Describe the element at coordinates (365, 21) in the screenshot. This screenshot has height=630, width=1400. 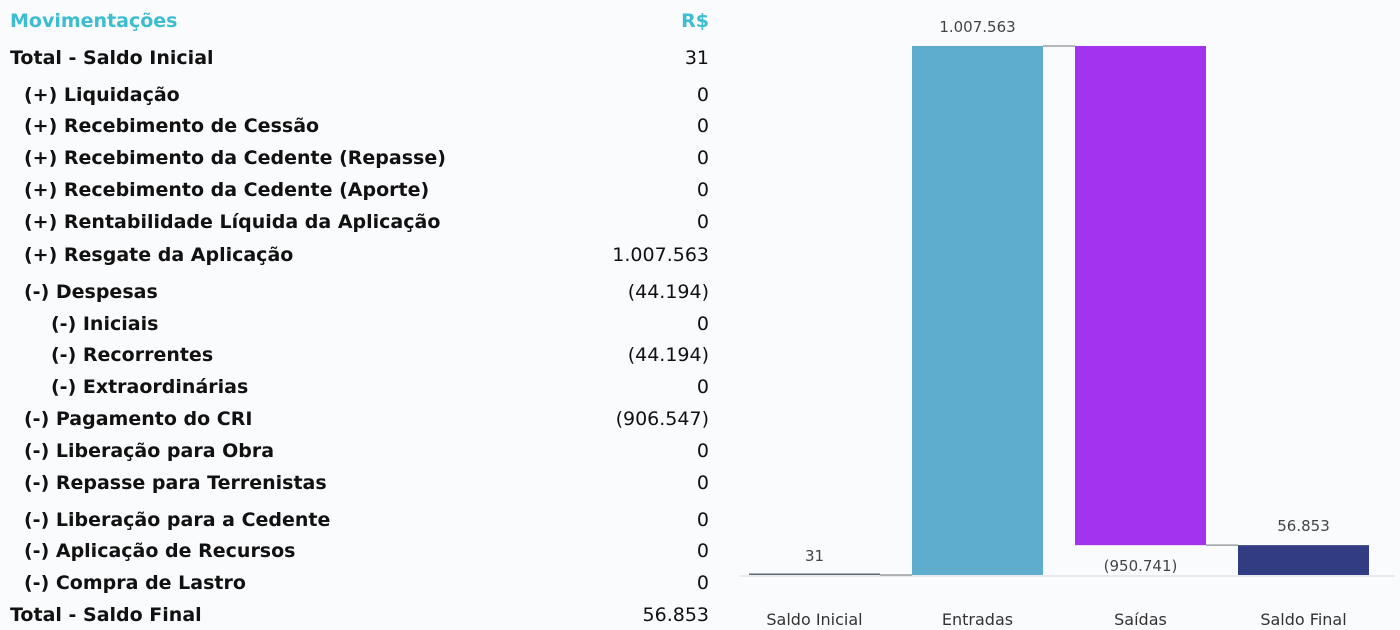
I see `table-header: Movimentações R$` at that location.